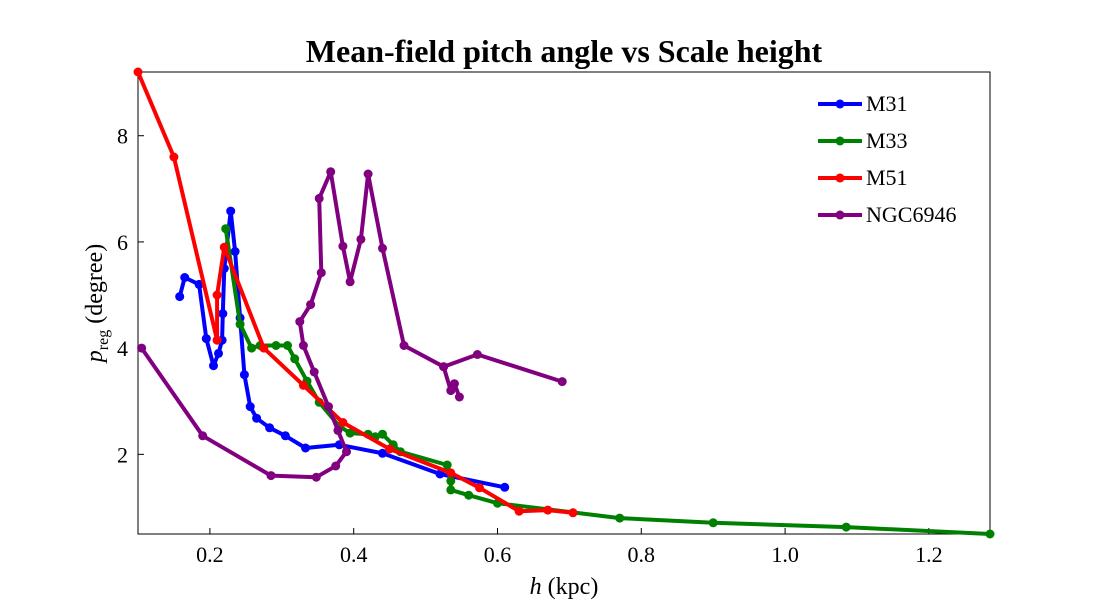 The width and height of the screenshot is (1100, 600). What do you see at coordinates (642, 554) in the screenshot?
I see `x-tick-label: 0.8` at bounding box center [642, 554].